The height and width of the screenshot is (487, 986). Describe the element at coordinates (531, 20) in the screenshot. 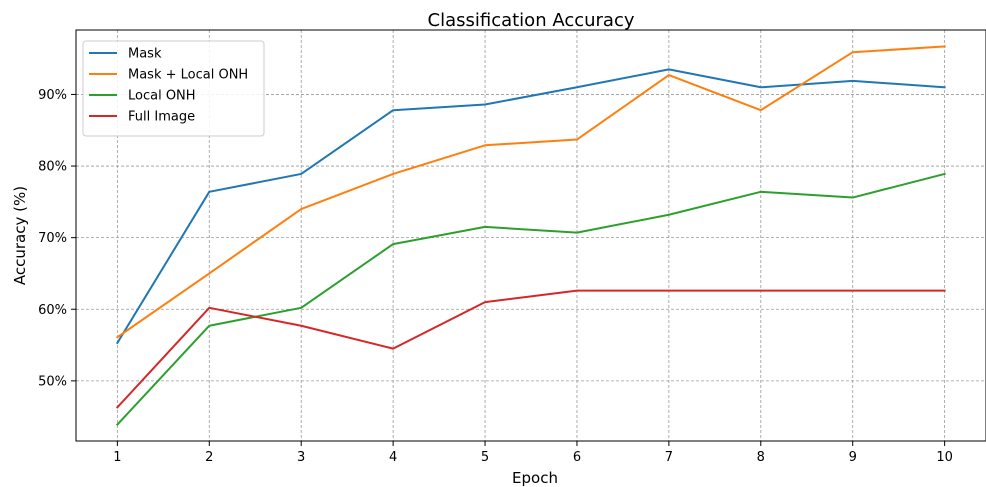

I see `chart-title: Classification Accuracy` at that location.